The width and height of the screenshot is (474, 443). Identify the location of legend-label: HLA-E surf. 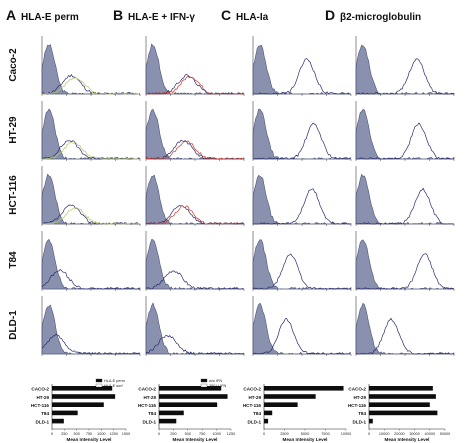
(114, 386).